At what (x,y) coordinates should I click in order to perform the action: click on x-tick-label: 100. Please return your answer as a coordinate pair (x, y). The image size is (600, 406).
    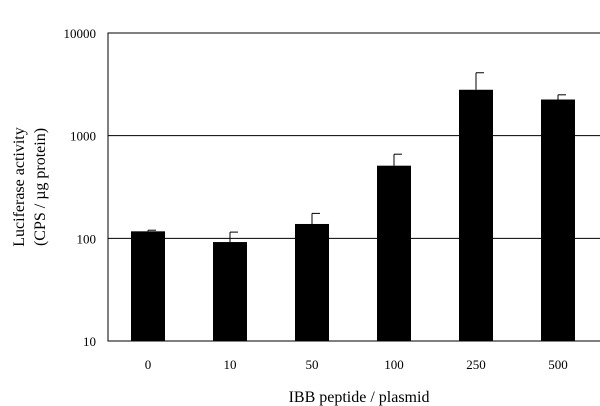
    Looking at the image, I should click on (394, 364).